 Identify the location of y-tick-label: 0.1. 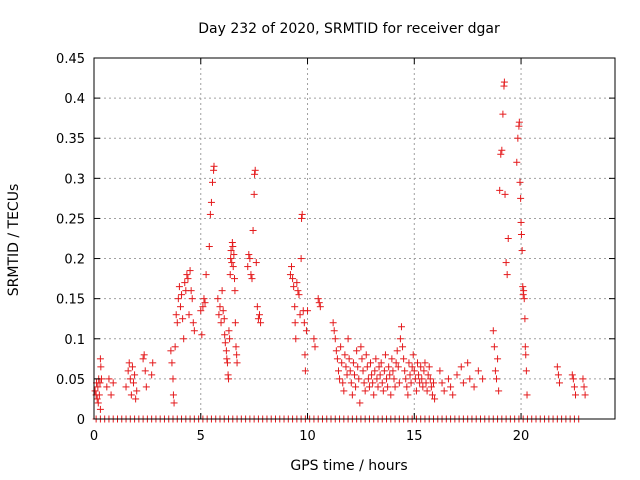
(74, 340).